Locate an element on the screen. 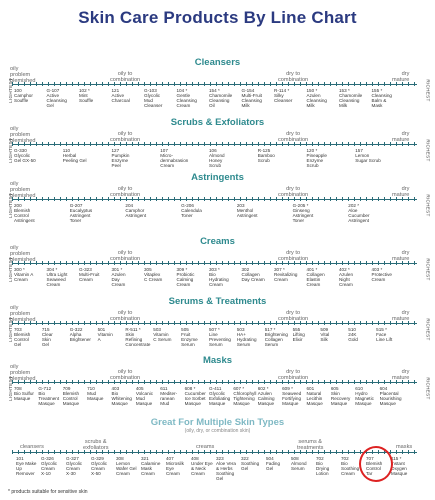 This screenshot has width=435, height=500. product-item: 607 * Chlorophyll Tightening Masque is located at coordinates (245, 396).